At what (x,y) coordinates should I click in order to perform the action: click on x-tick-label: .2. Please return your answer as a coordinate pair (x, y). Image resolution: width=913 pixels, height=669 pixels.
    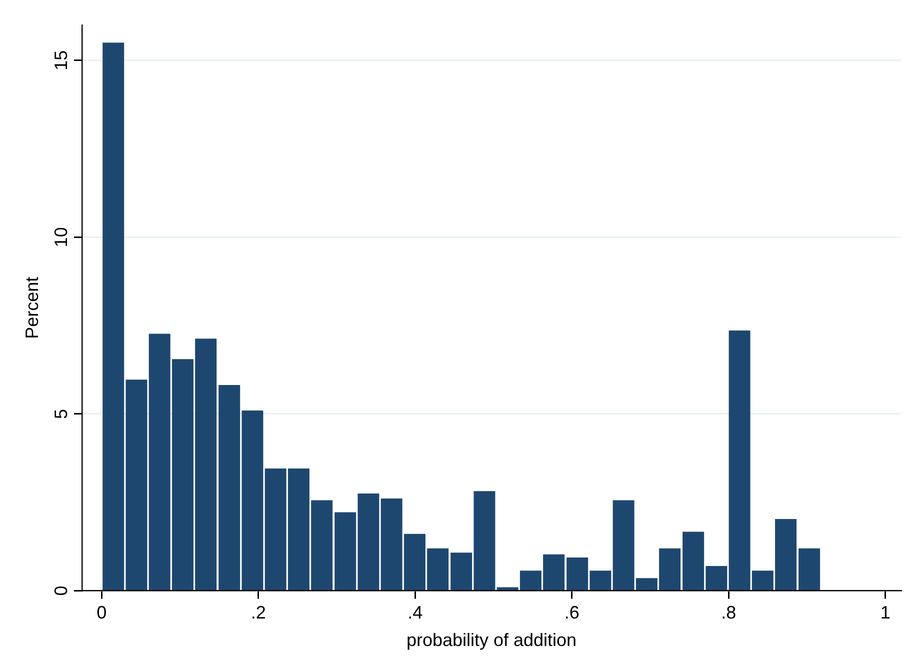
    Looking at the image, I should click on (258, 612).